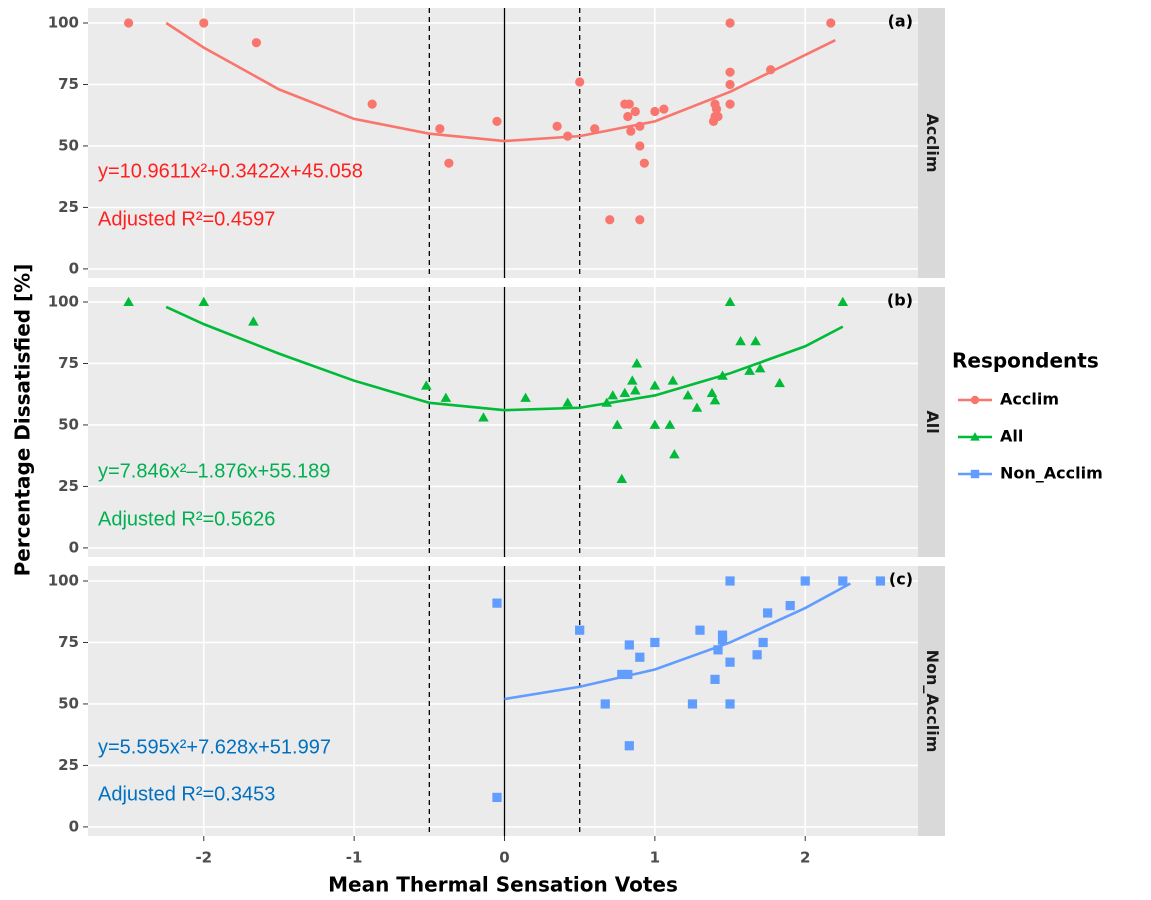 The height and width of the screenshot is (900, 1151). Describe the element at coordinates (186, 794) in the screenshot. I see `r-squared: Adjusted R²=0.3453` at that location.